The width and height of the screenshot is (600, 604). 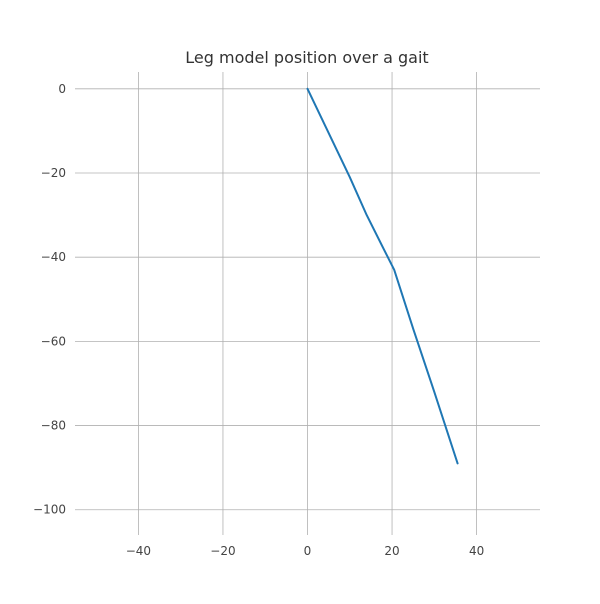 I want to click on x-tick-label: −40, so click(x=138, y=551).